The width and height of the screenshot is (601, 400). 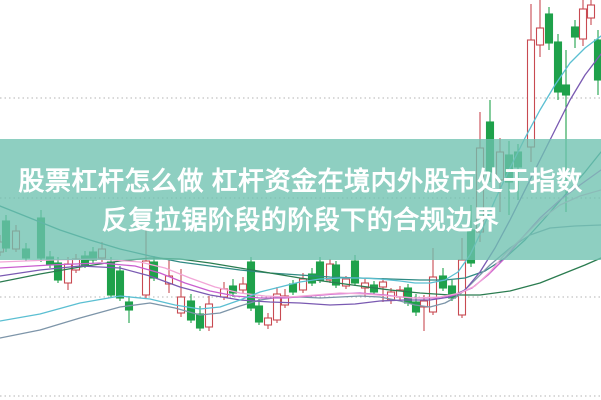 I want to click on headline-line-1: 股票杠杆怎么做 杠杆资金在境内外股市处于指数, so click(x=300, y=181).